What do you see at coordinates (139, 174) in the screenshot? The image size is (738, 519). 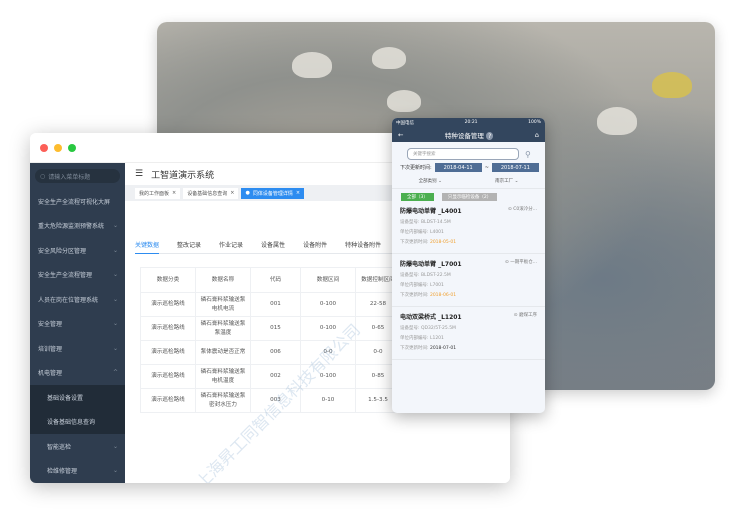 I see `hamburger-menu-icon: ☰` at bounding box center [139, 174].